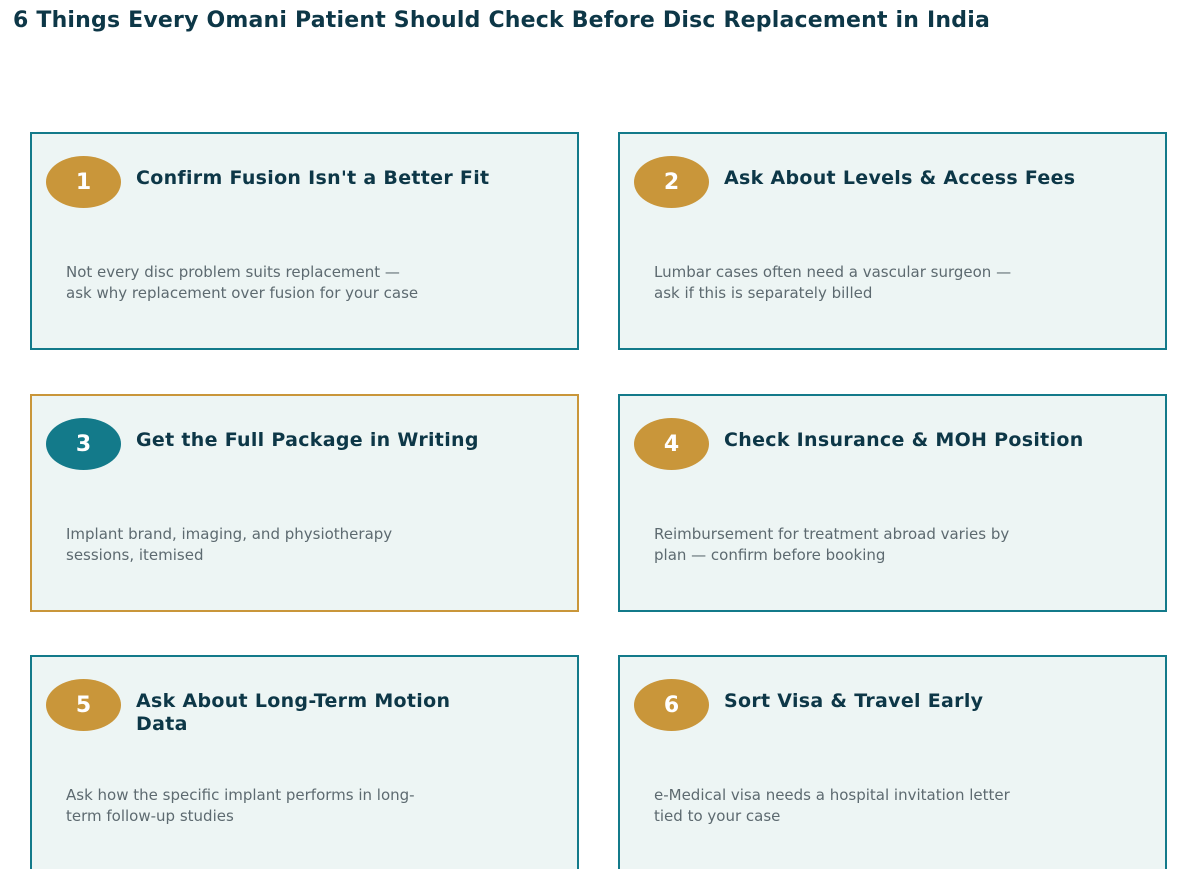 The width and height of the screenshot is (1200, 881). What do you see at coordinates (854, 701) in the screenshot?
I see `card-title: Sort Visa & Travel Early` at bounding box center [854, 701].